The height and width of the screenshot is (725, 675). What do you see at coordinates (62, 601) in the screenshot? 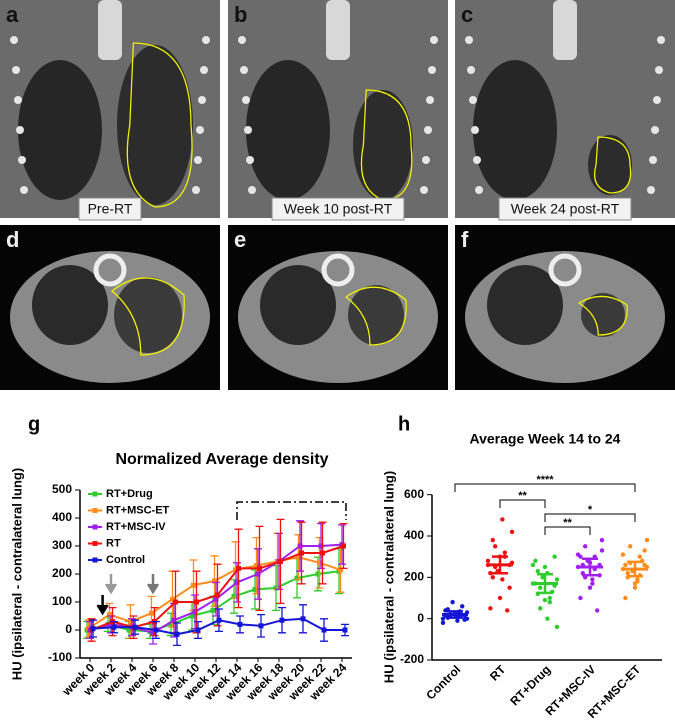
I see `y-tick-label: 100` at bounding box center [62, 601].